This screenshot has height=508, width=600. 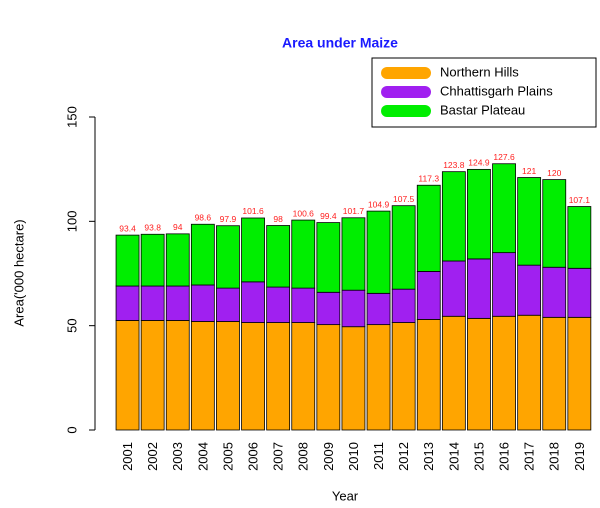 I want to click on total-label: 100.6, so click(x=304, y=213).